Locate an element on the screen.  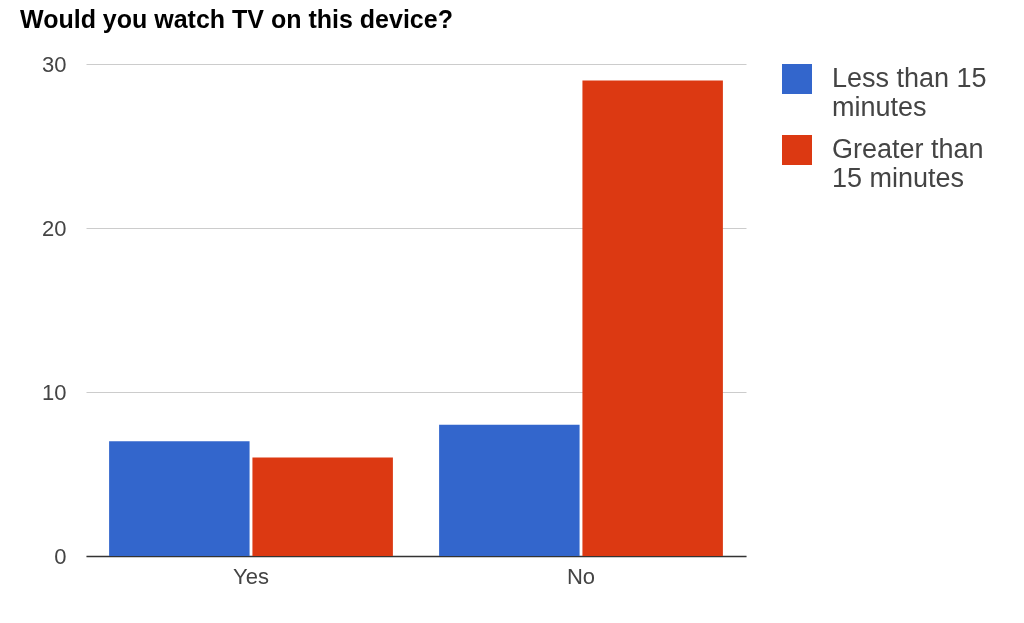
x-tick-label: Yes is located at coordinates (251, 576).